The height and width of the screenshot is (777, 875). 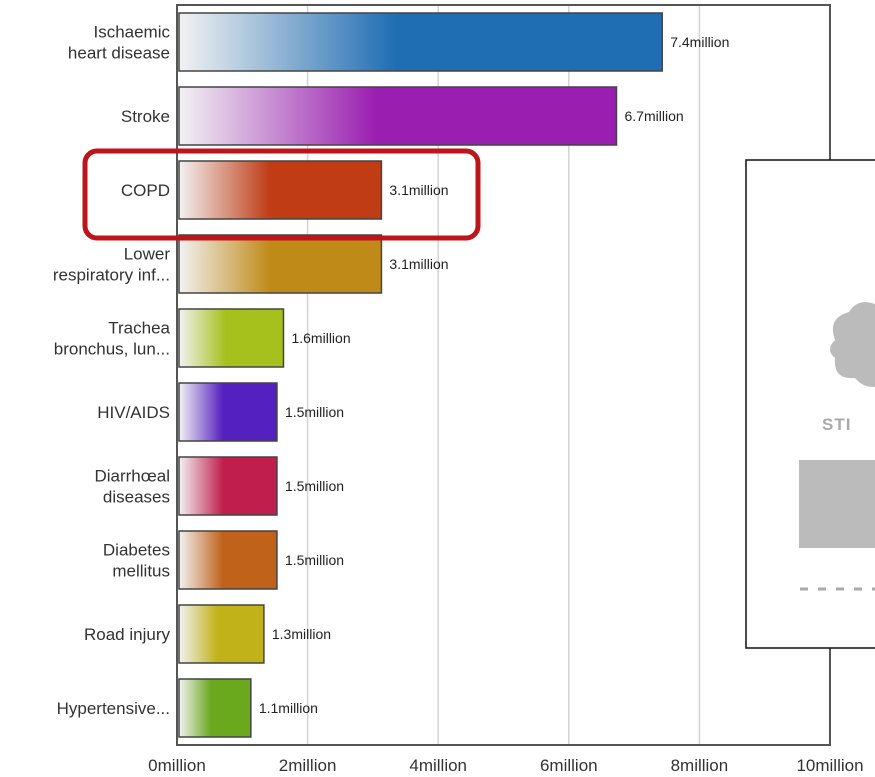 I want to click on highlight-box, so click(x=281, y=194).